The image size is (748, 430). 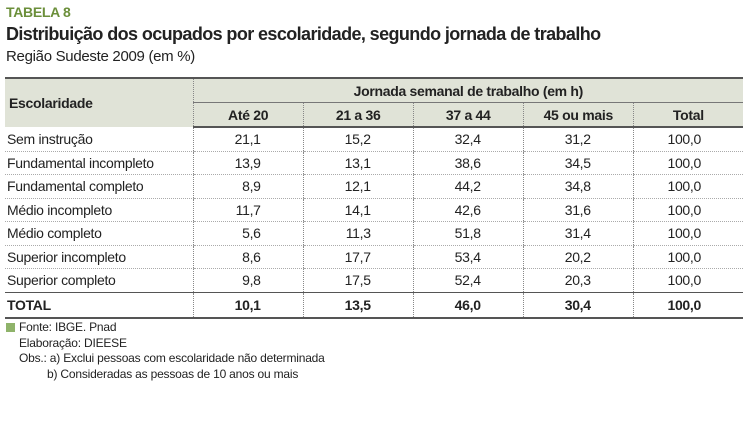 I want to click on cell-value: 20,3, so click(x=578, y=280).